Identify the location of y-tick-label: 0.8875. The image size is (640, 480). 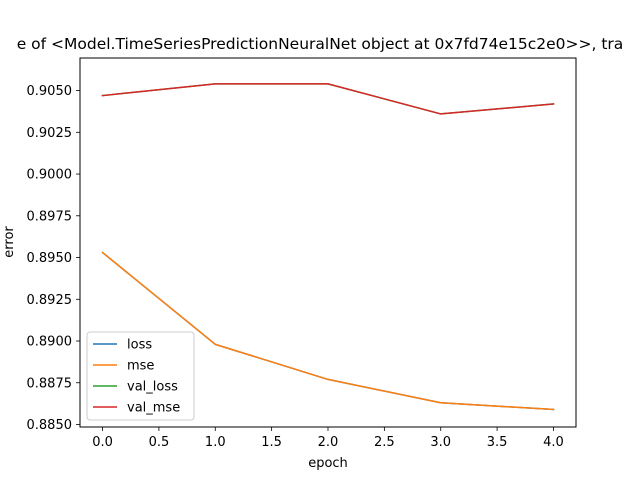
(50, 383).